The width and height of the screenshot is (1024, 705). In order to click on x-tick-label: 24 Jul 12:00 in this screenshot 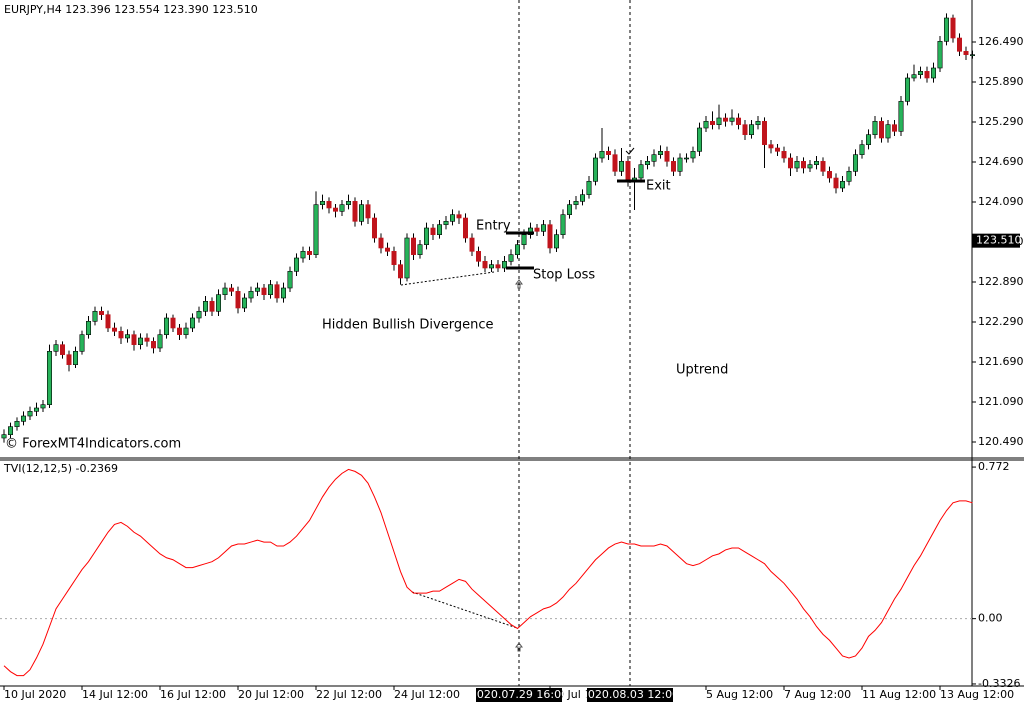, I will do `click(427, 694)`.